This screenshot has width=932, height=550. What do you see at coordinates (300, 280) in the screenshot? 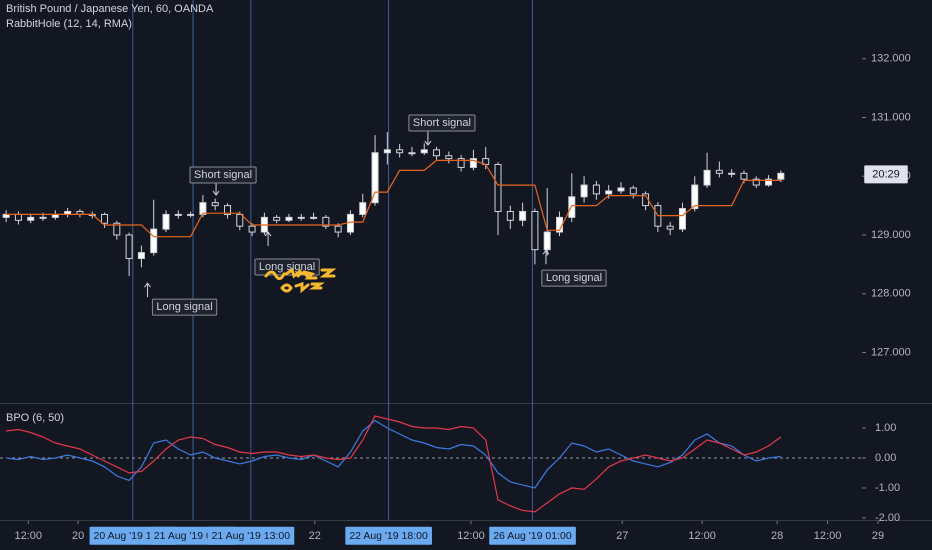
I see `doodle` at bounding box center [300, 280].